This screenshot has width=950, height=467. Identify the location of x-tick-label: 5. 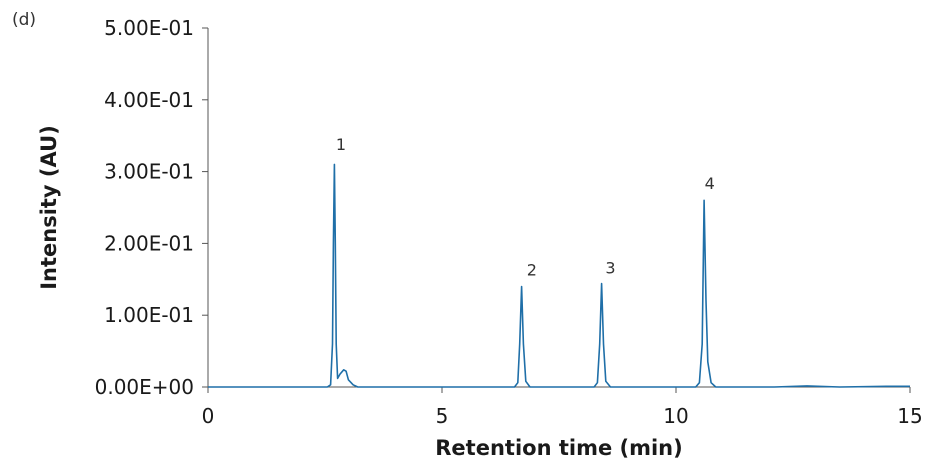
(442, 416).